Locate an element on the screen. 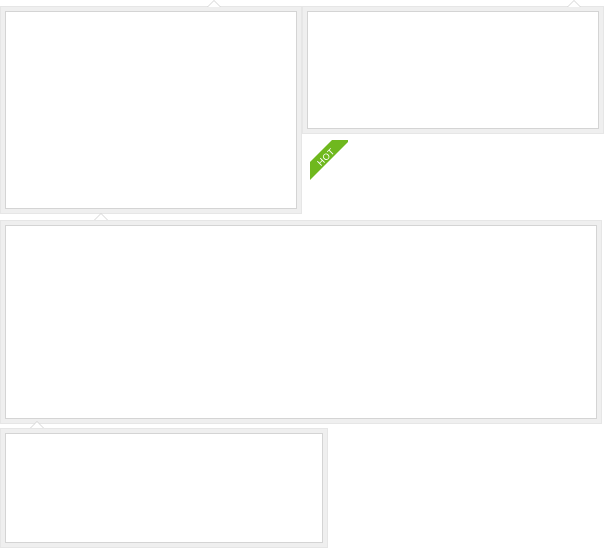 This screenshot has height=550, width=604. panel-top-left-pointer is located at coordinates (214, 3).